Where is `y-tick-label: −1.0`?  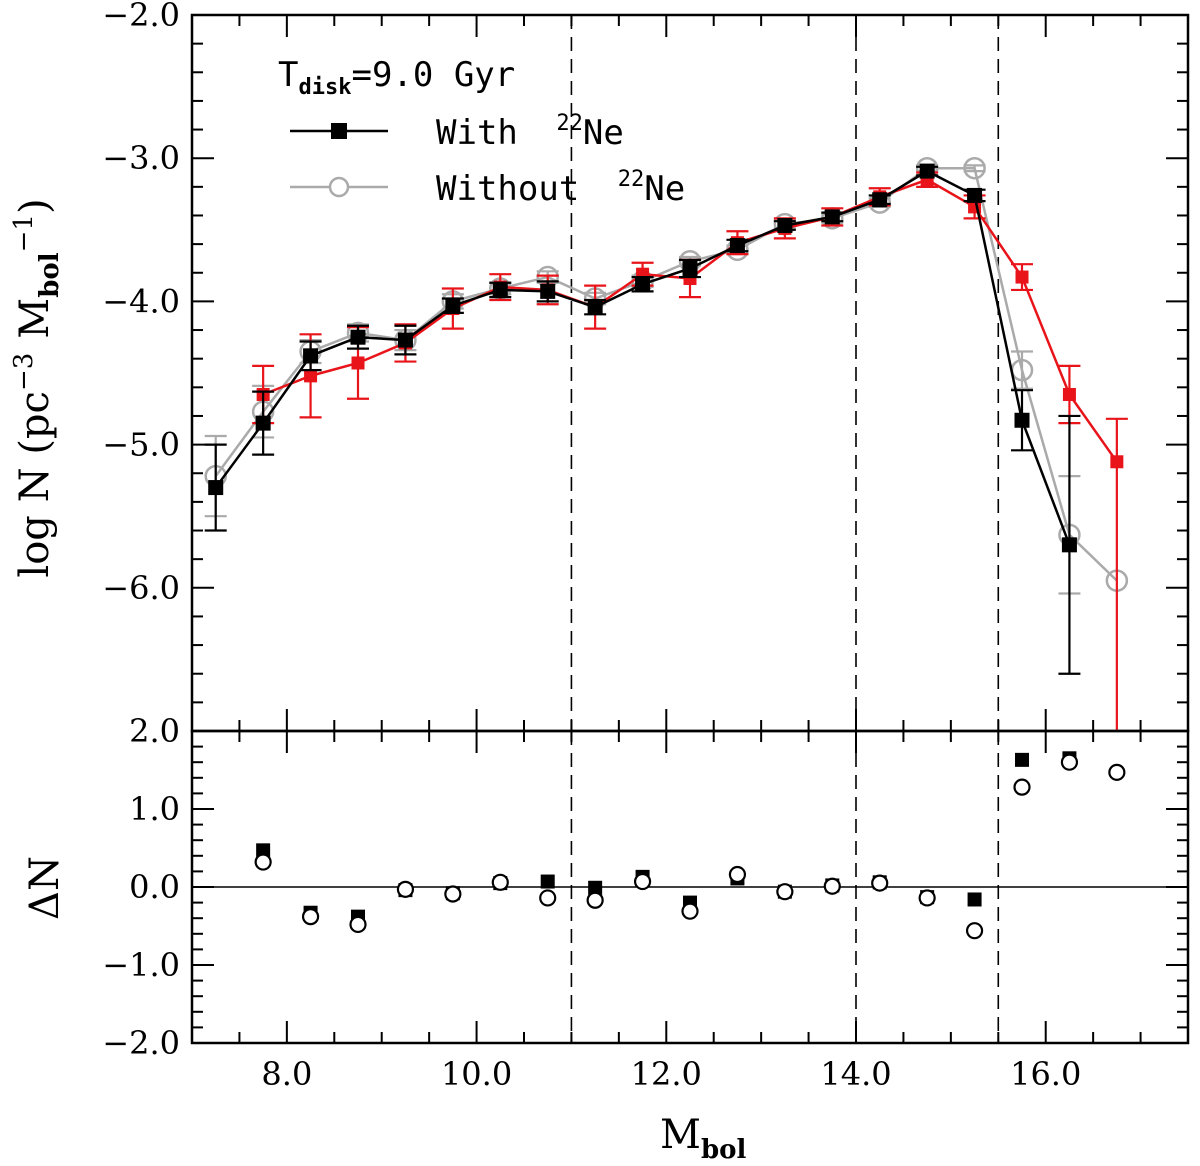
y-tick-label: −1.0 is located at coordinates (141, 965).